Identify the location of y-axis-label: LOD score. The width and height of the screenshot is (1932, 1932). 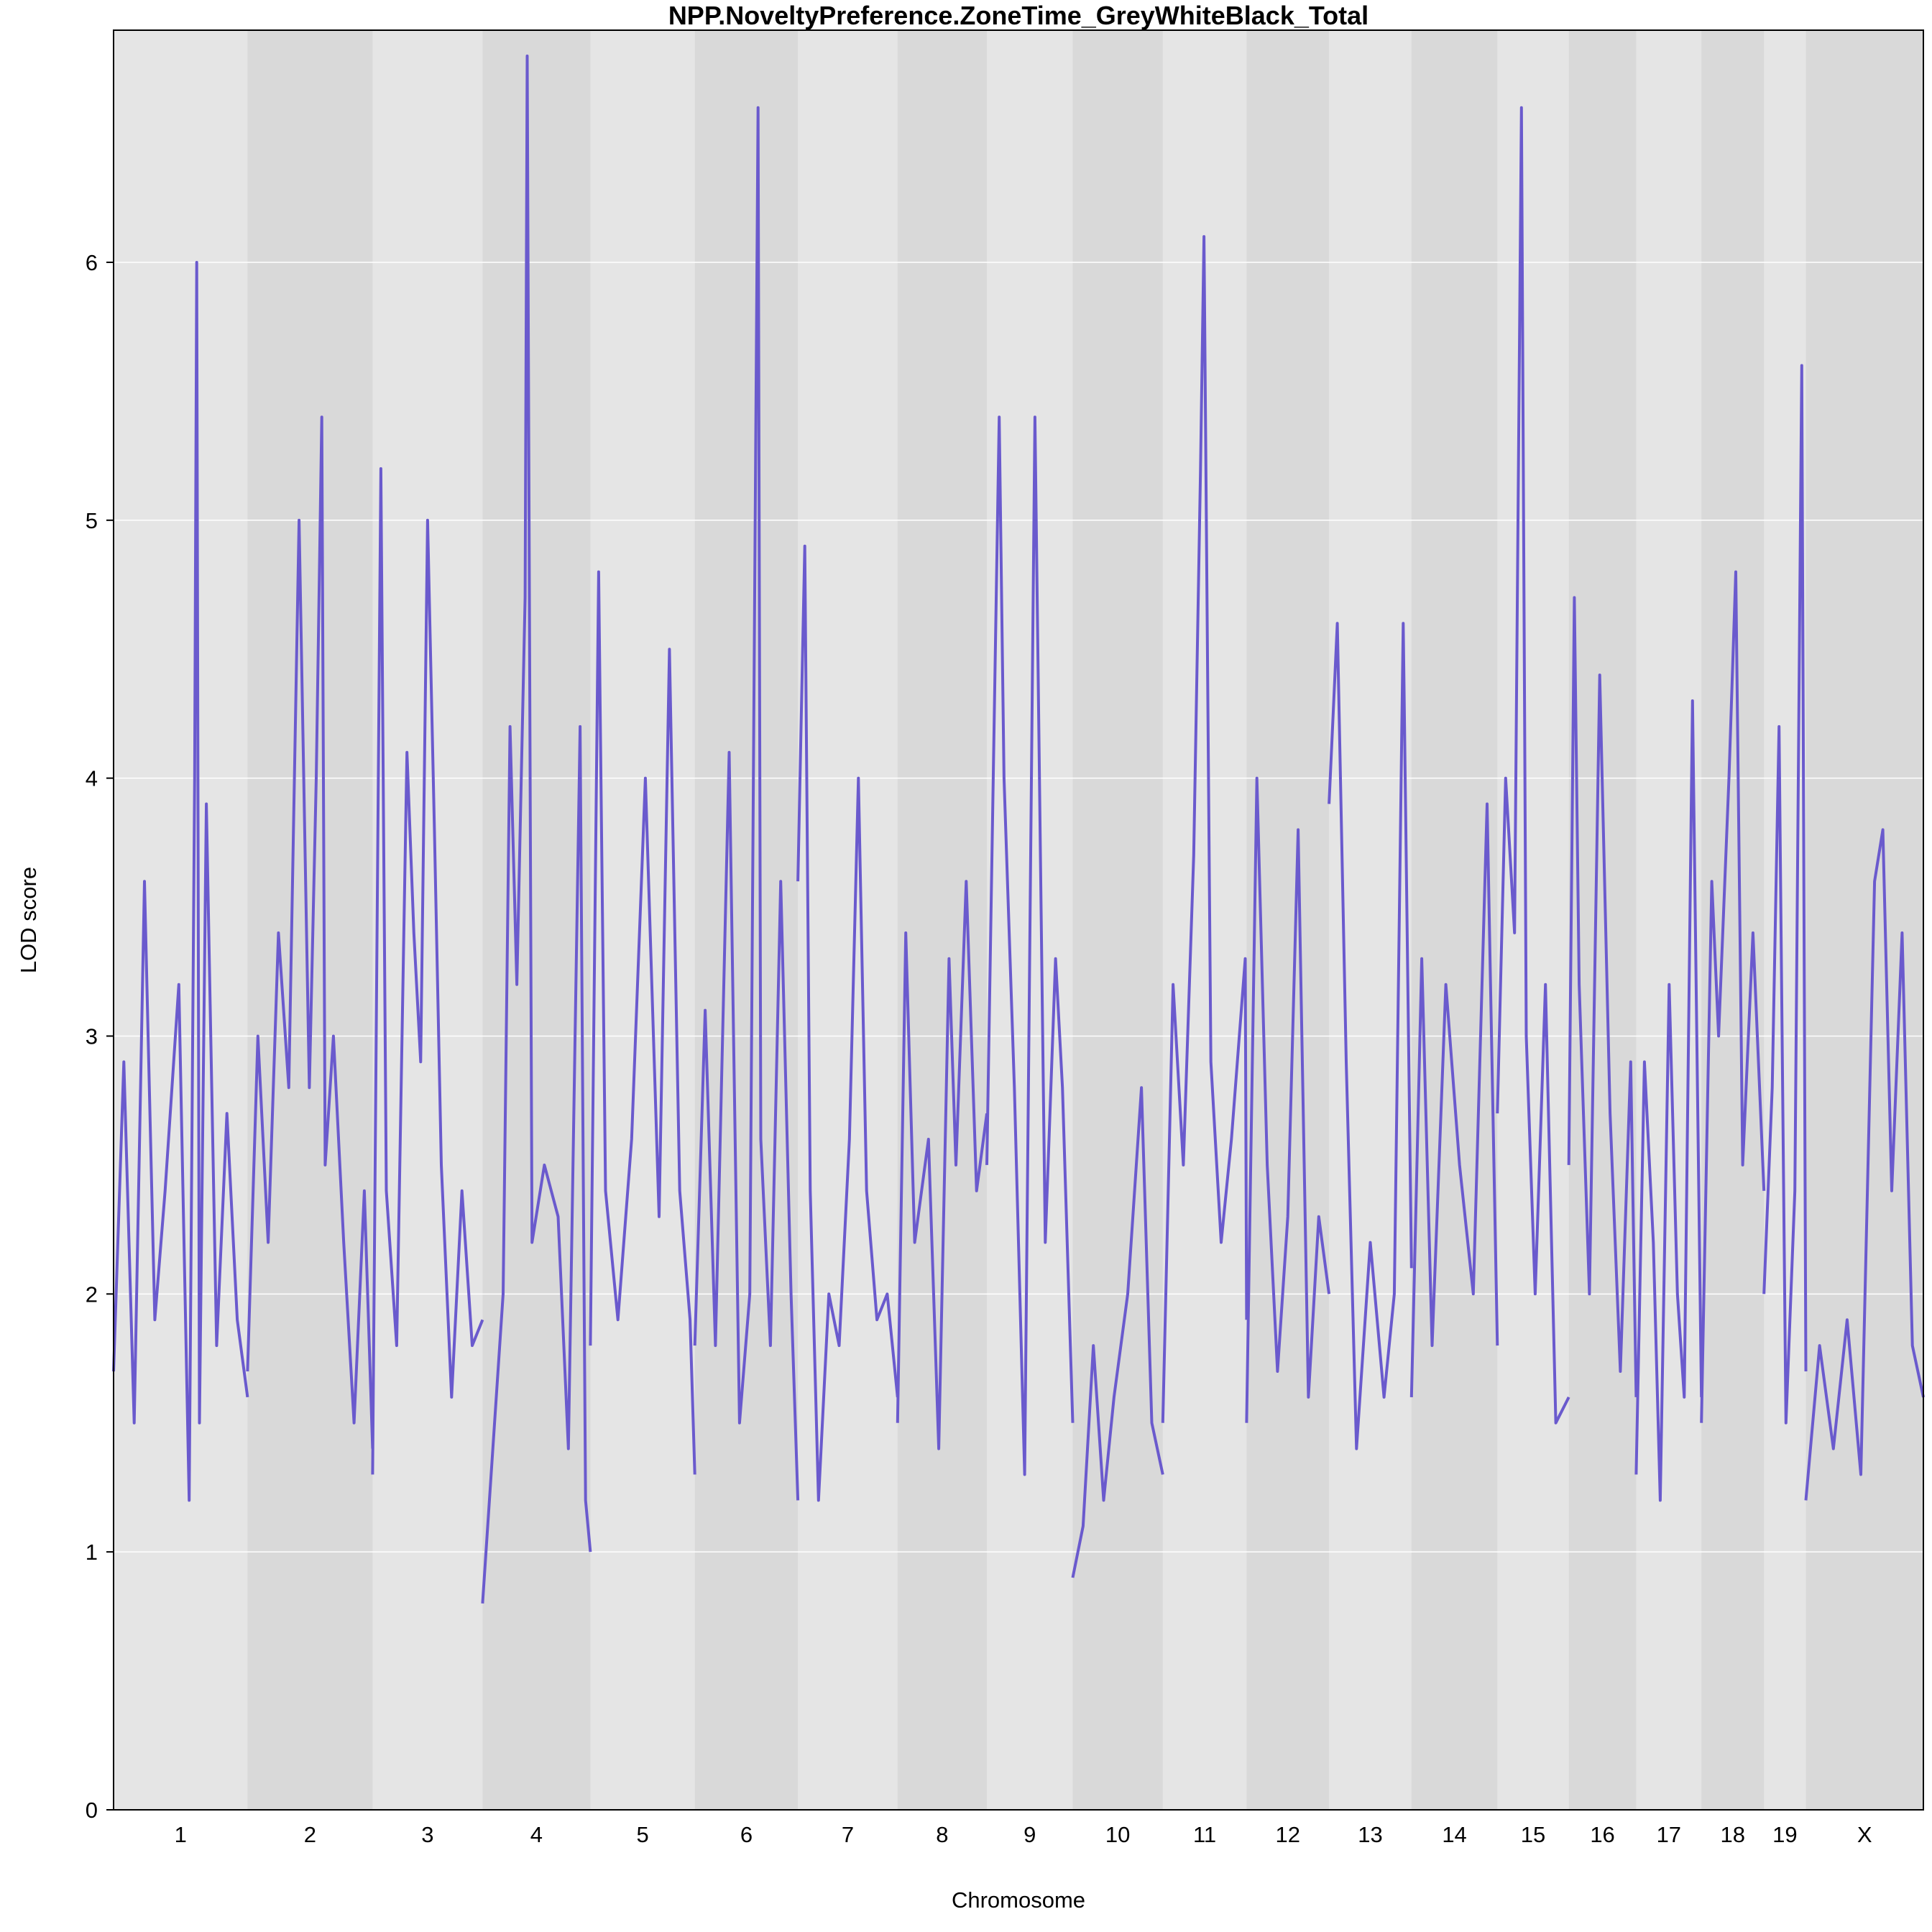
(28, 920).